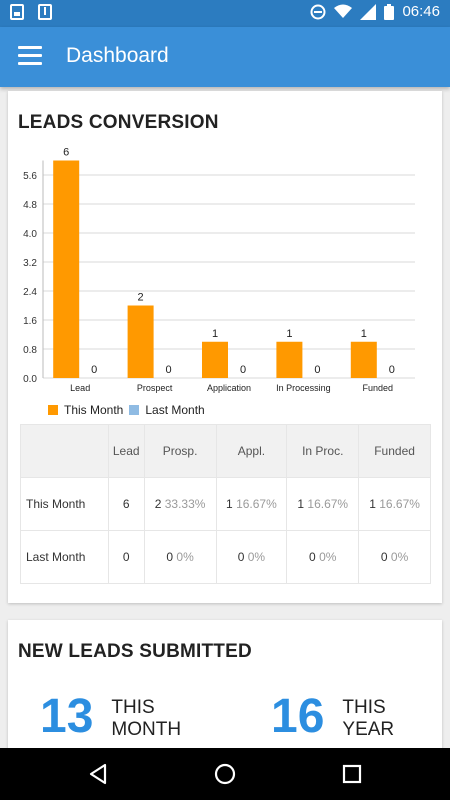  Describe the element at coordinates (30, 379) in the screenshot. I see `y-tick-label: 0.0` at that location.